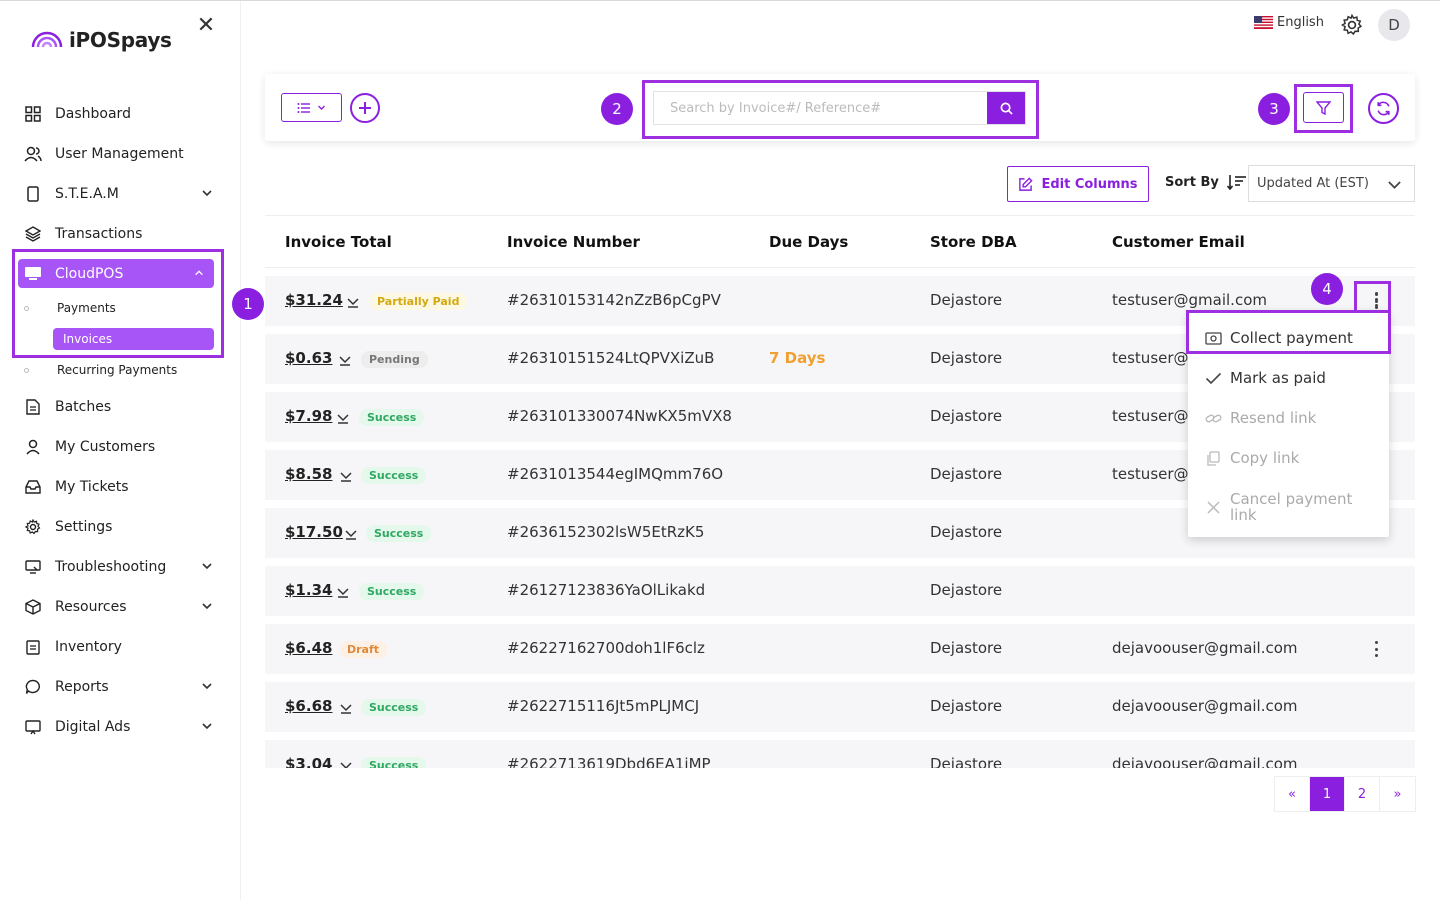 The image size is (1440, 900). Describe the element at coordinates (121, 687) in the screenshot. I see `sidebar-item-reports: Reports` at that location.